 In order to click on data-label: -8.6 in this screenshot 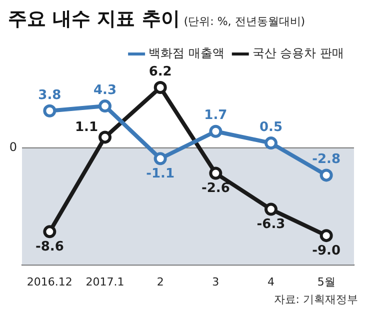, I will do `click(49, 247)`.